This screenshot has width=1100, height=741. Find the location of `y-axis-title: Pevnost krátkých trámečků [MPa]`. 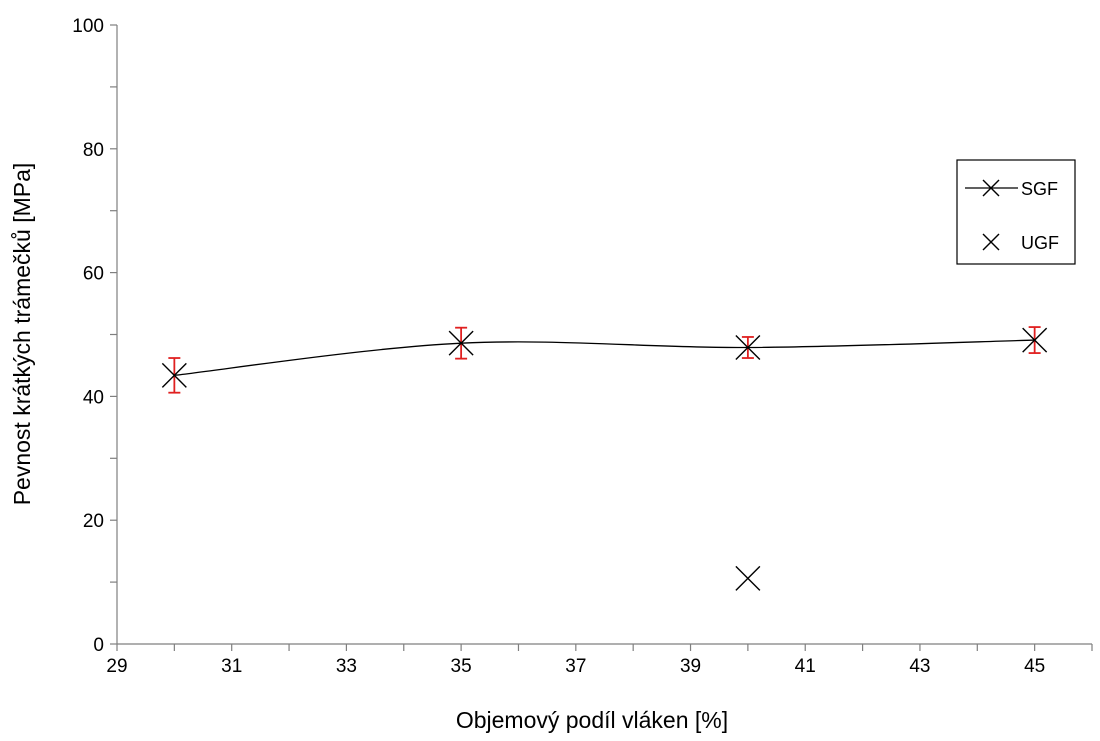

y-axis-title: Pevnost krátkých trámečků [MPa] is located at coordinates (22, 334).